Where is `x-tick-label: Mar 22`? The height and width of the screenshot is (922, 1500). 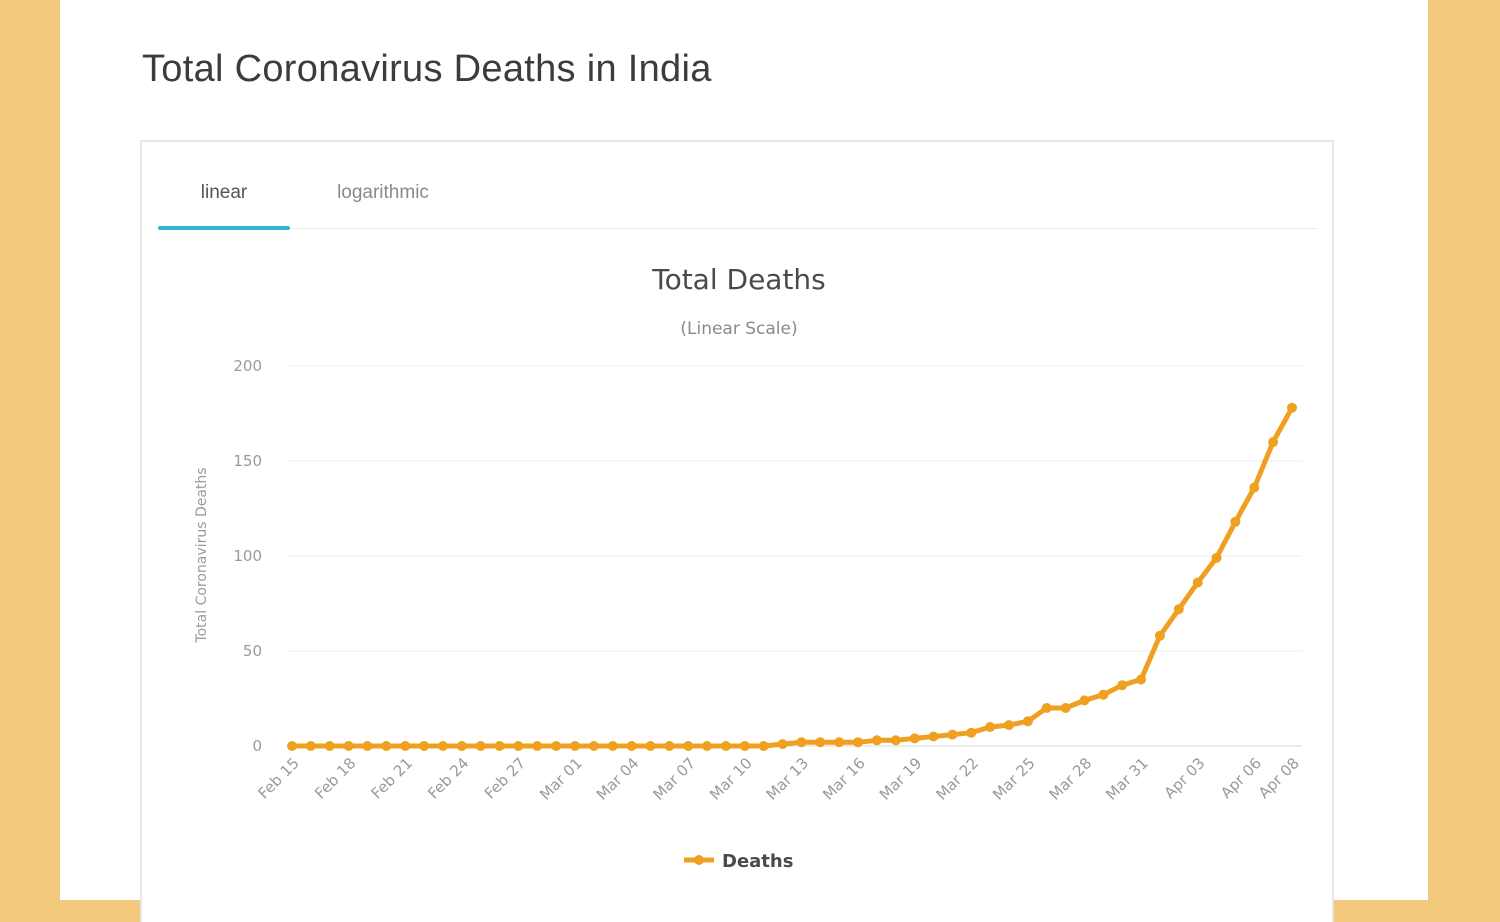
x-tick-label: Mar 22 is located at coordinates (957, 779).